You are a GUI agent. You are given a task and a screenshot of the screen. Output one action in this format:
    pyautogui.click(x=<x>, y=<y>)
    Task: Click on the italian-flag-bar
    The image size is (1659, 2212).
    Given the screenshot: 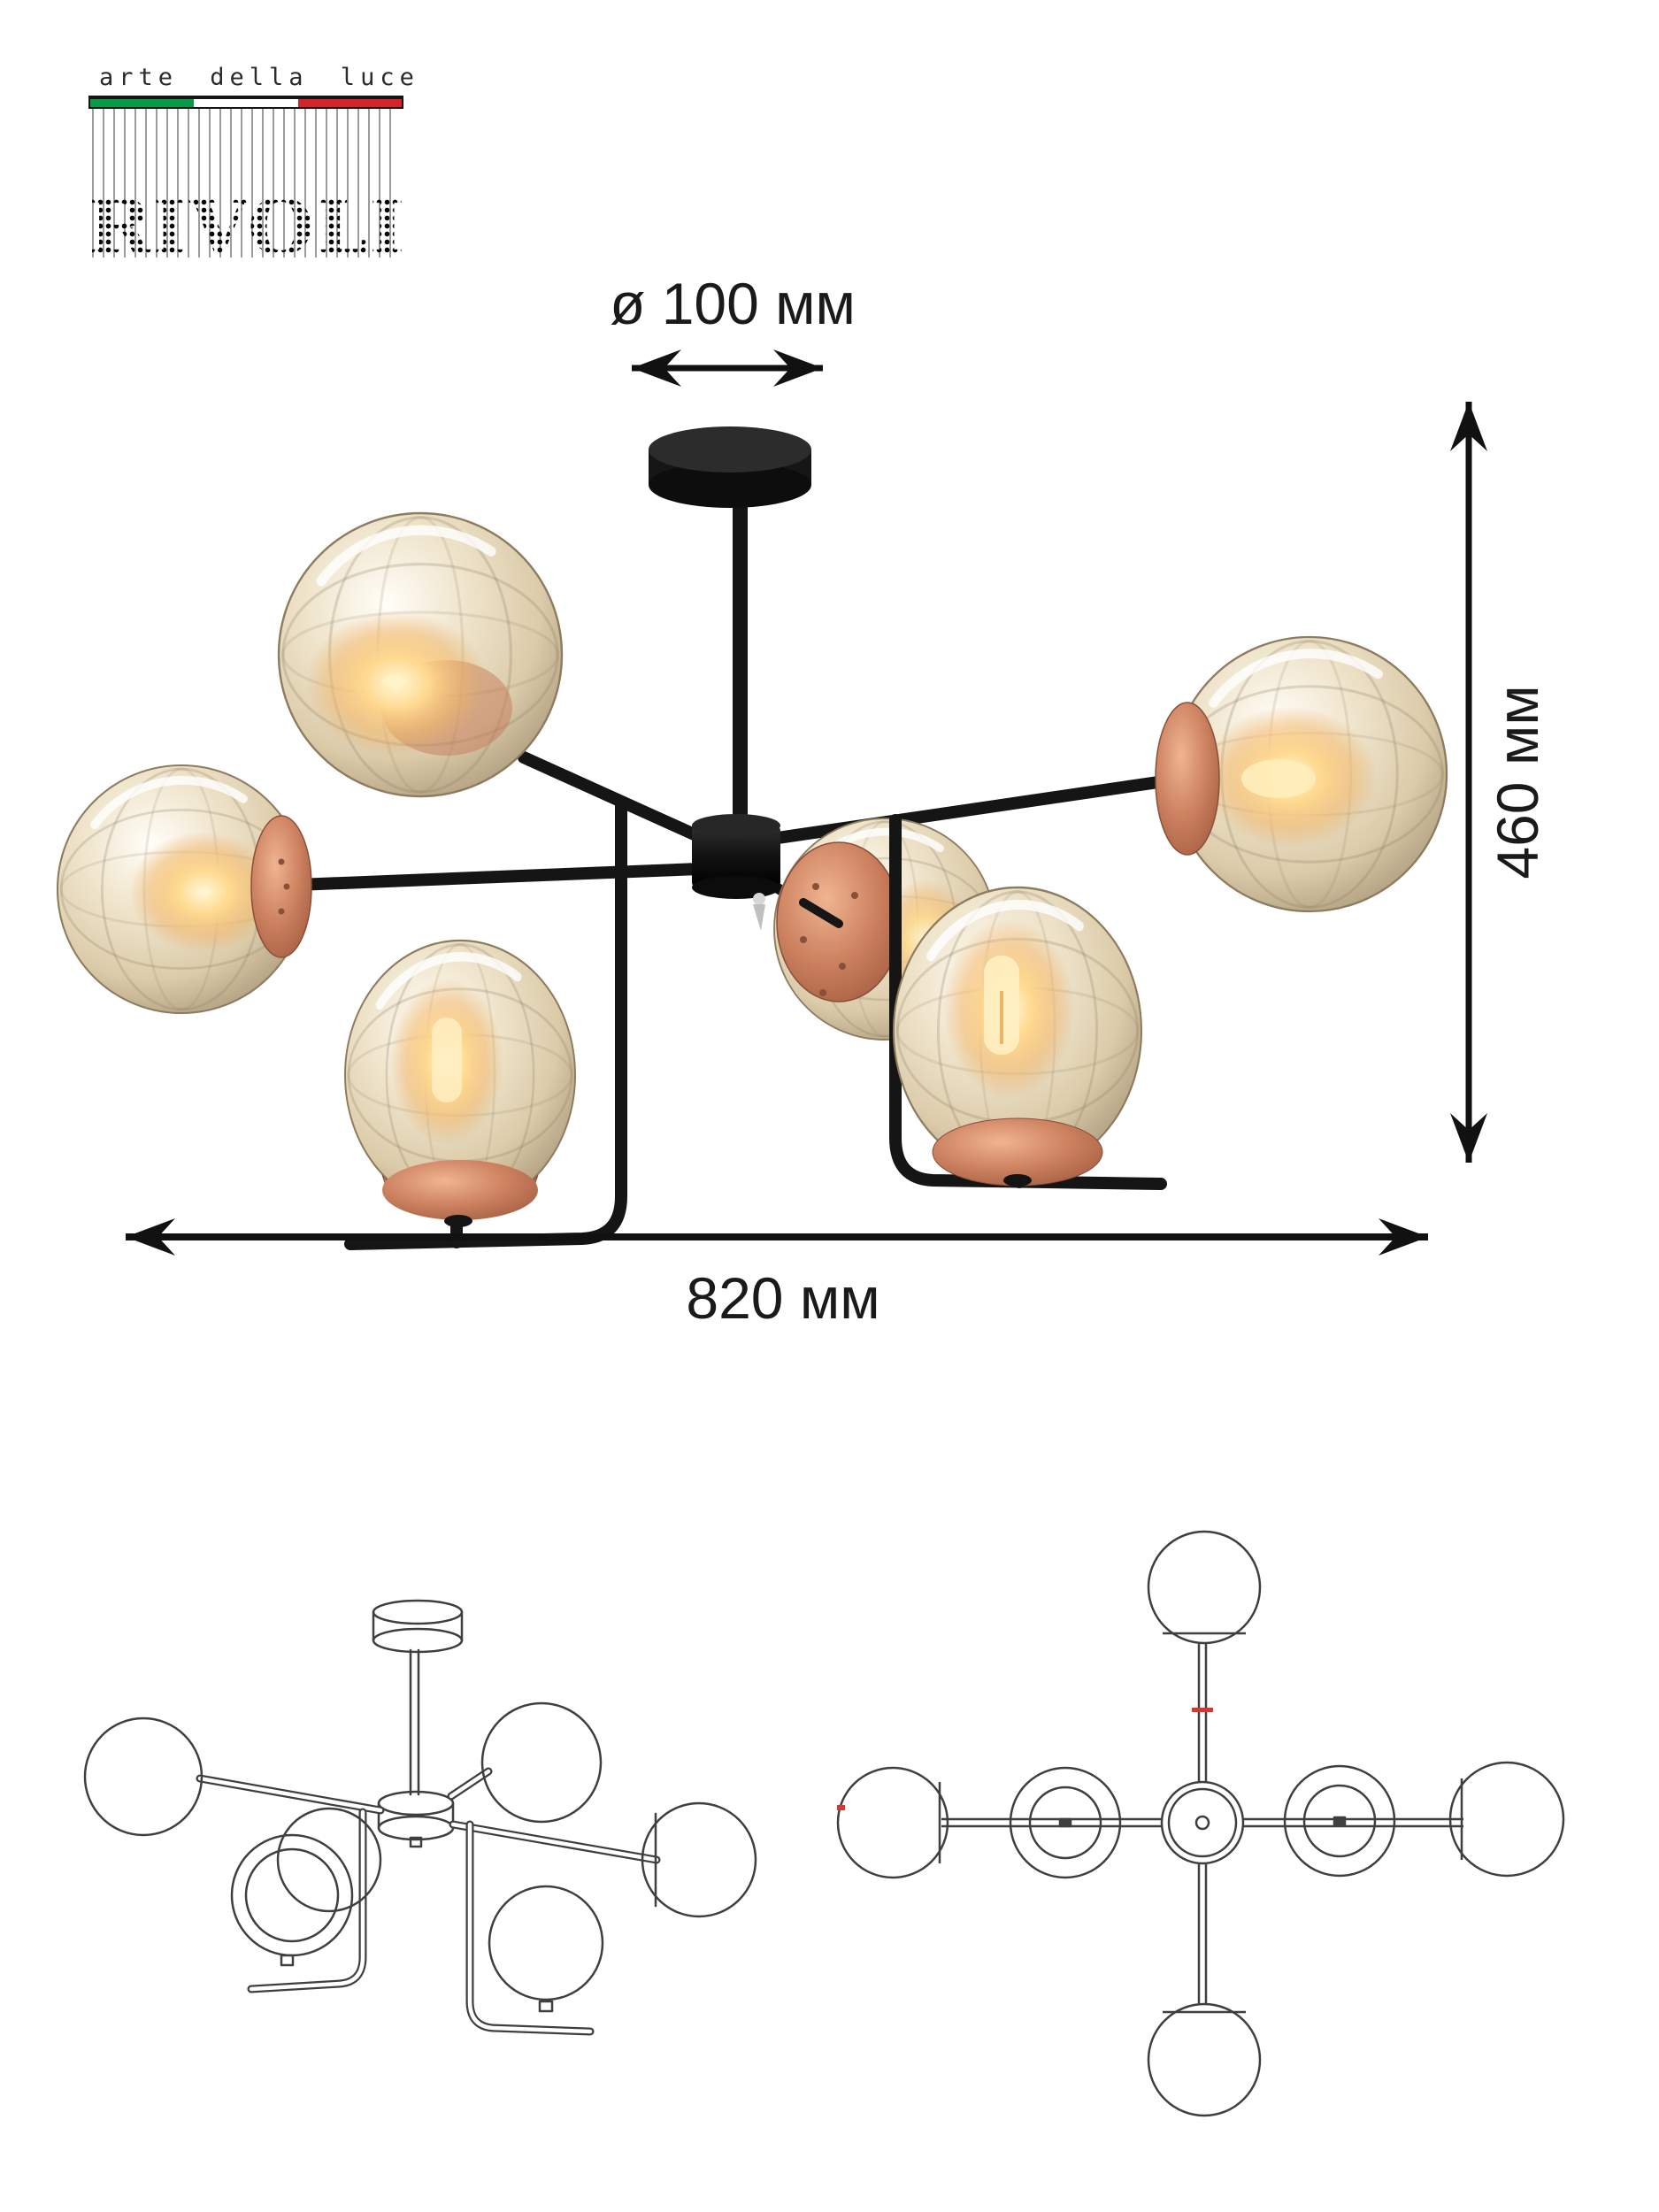 What is the action you would take?
    pyautogui.click(x=246, y=103)
    